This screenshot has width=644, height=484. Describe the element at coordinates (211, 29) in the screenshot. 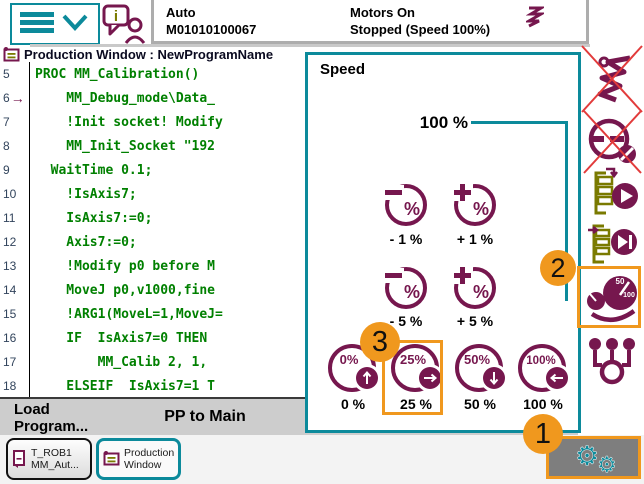

I see `controller-id: M01010100067` at that location.